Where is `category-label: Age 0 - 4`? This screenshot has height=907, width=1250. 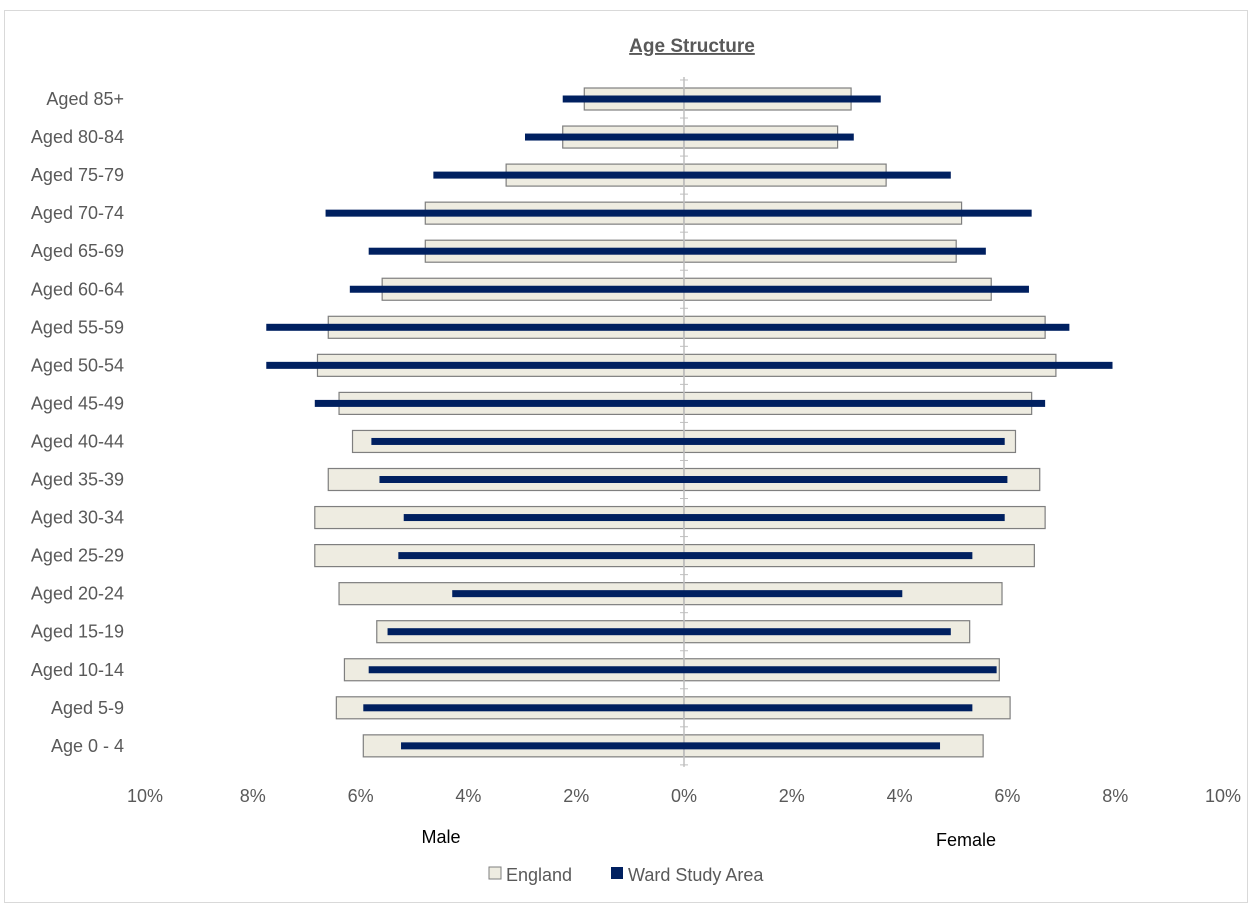
category-label: Age 0 - 4 is located at coordinates (87, 746).